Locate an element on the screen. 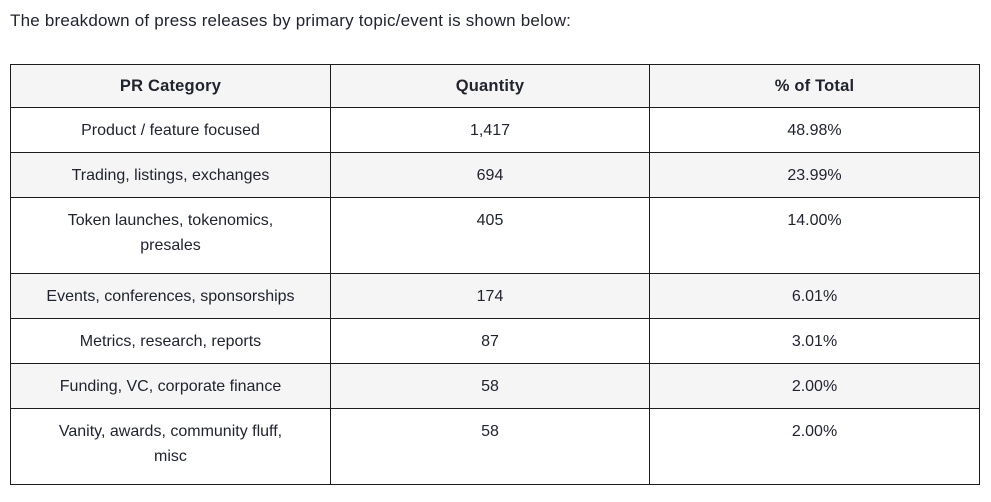  table-row: Product / feature focused 1,417 48.98% is located at coordinates (495, 130).